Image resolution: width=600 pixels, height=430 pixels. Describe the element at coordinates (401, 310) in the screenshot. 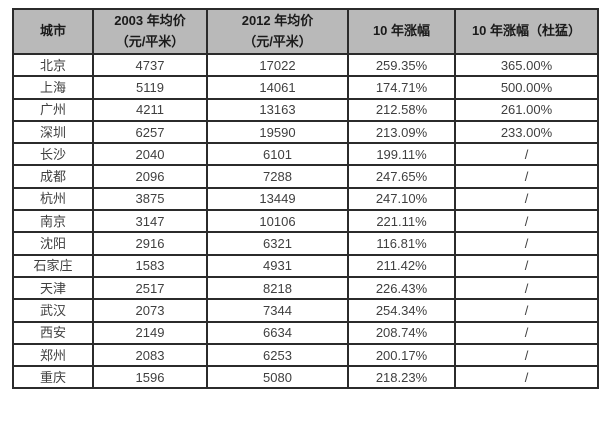

I see `growth-cell: 254.34%` at that location.